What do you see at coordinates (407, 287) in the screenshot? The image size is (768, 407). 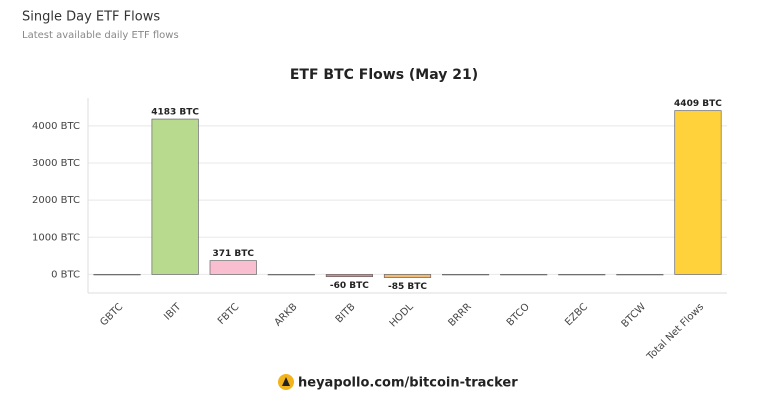 I see `value-label: -85 BTC` at bounding box center [407, 287].